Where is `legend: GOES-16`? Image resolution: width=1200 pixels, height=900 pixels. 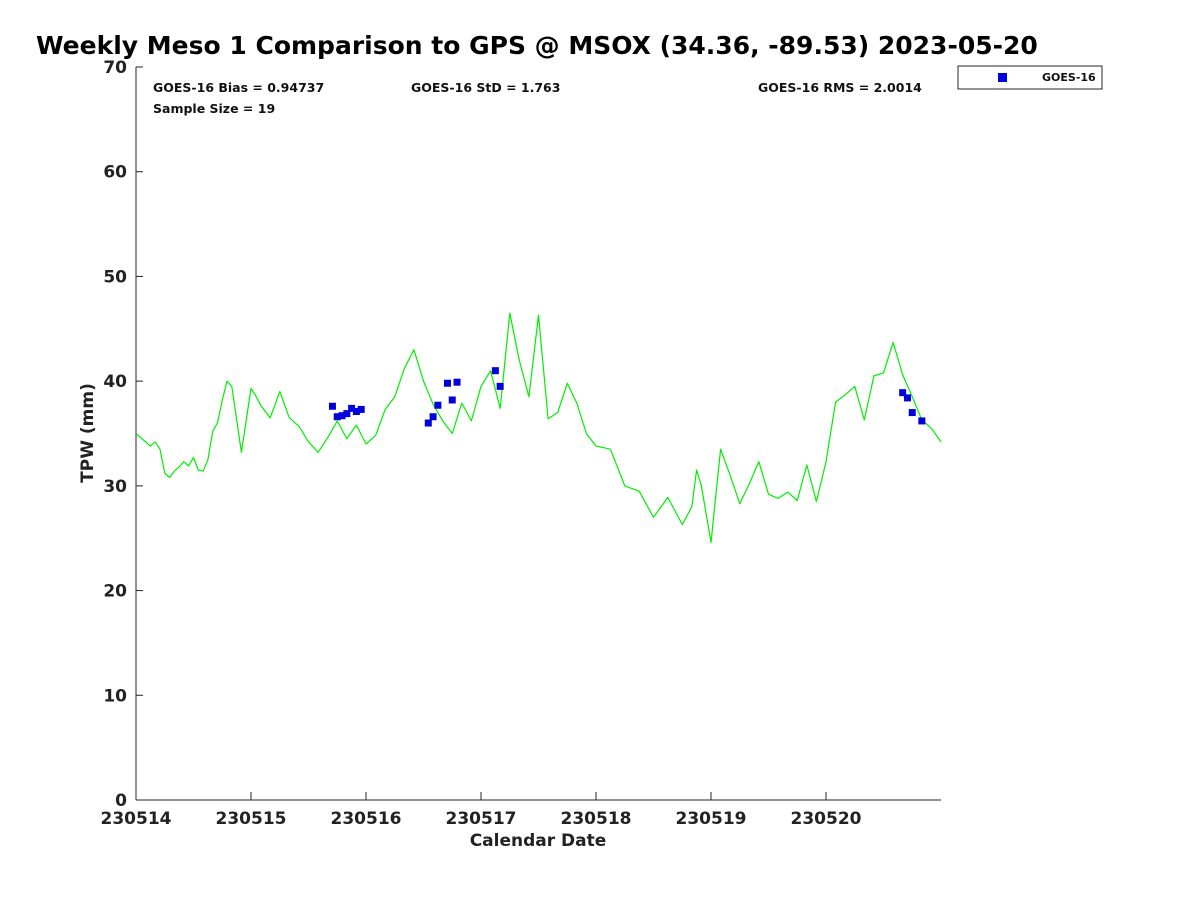
legend: GOES-16 is located at coordinates (1030, 77).